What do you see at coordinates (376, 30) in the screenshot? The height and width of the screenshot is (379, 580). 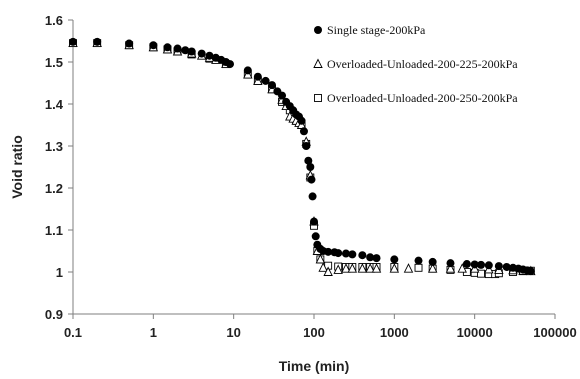 I see `legend-label: Single stage-200kPa` at bounding box center [376, 30].